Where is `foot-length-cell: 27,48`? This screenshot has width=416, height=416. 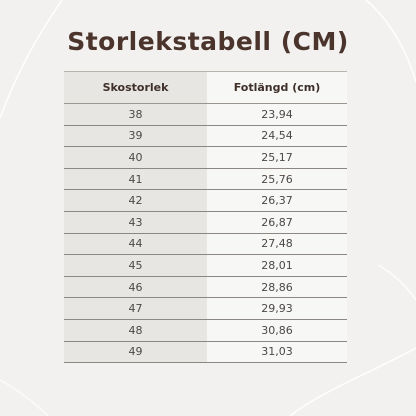 foot-length-cell: 27,48 is located at coordinates (277, 244).